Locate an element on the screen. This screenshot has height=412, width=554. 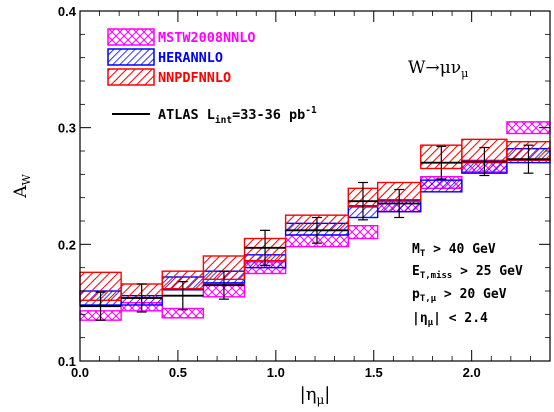
cut-pt: pT,μ > 20 GeV is located at coordinates (459, 295).